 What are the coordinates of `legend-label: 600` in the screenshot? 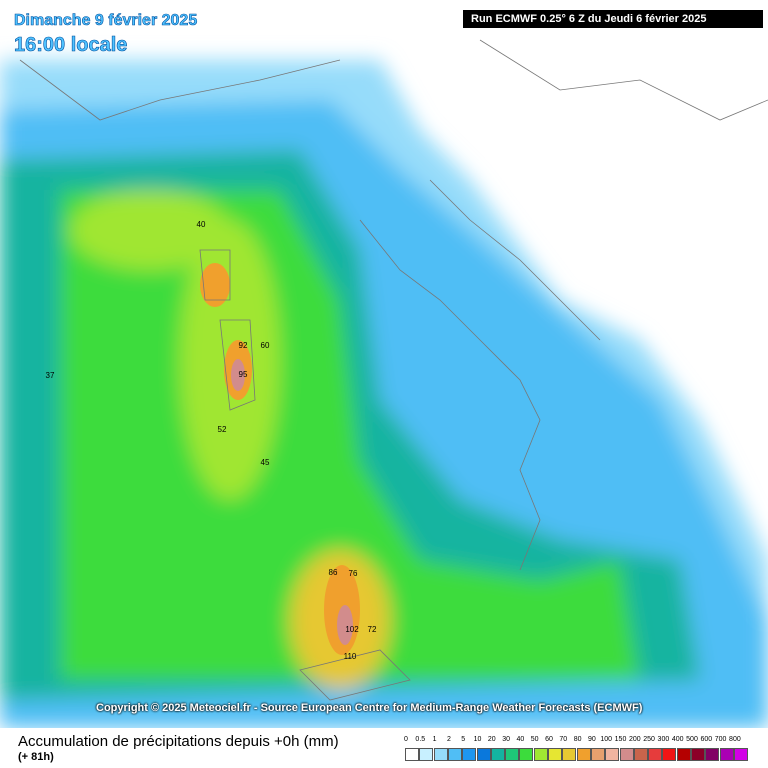 It's located at (706, 739).